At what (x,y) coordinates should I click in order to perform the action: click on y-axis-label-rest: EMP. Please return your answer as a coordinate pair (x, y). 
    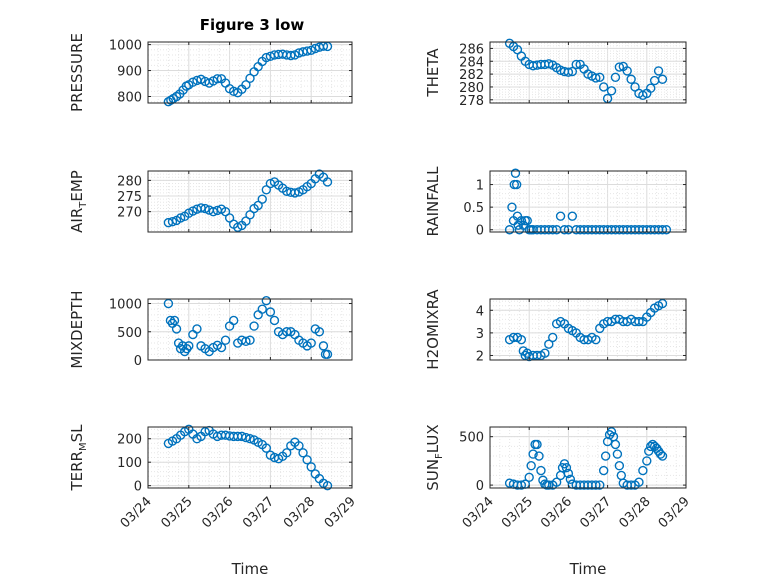
    Looking at the image, I should click on (77, 185).